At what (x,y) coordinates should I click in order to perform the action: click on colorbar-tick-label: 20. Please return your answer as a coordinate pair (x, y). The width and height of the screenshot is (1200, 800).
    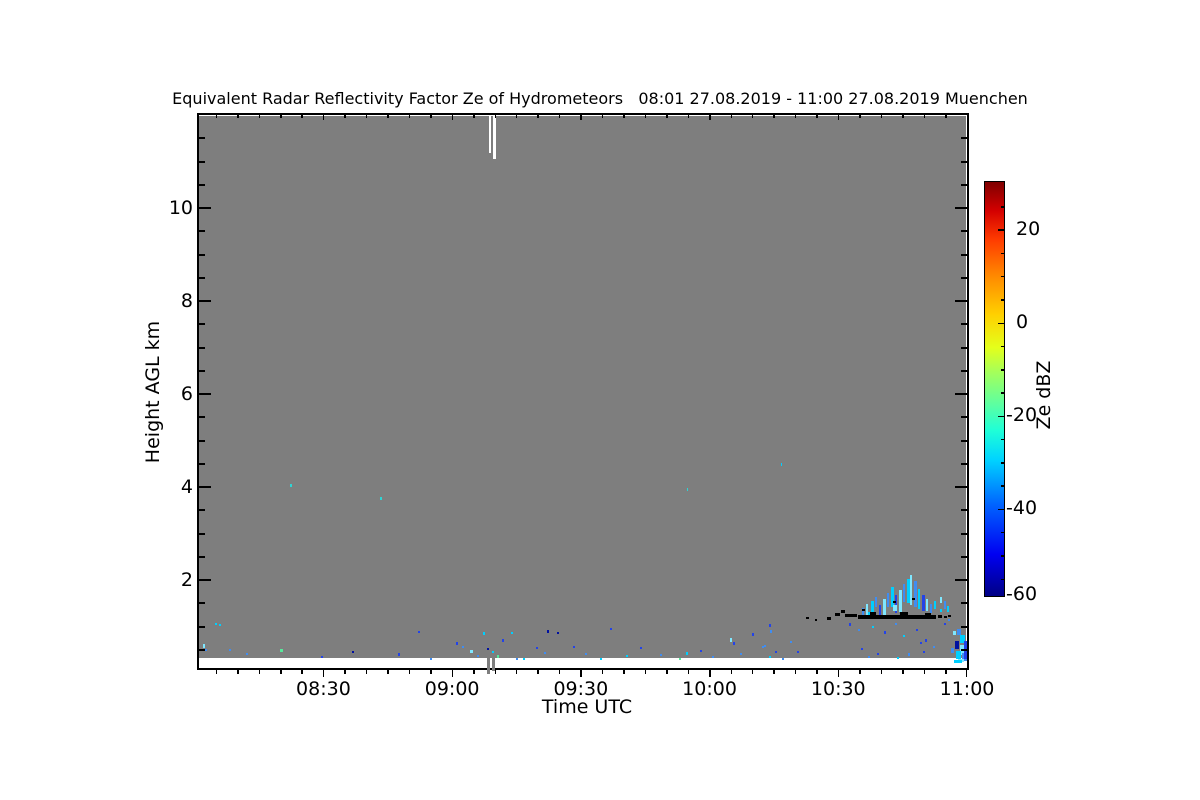
    Looking at the image, I should click on (1028, 229).